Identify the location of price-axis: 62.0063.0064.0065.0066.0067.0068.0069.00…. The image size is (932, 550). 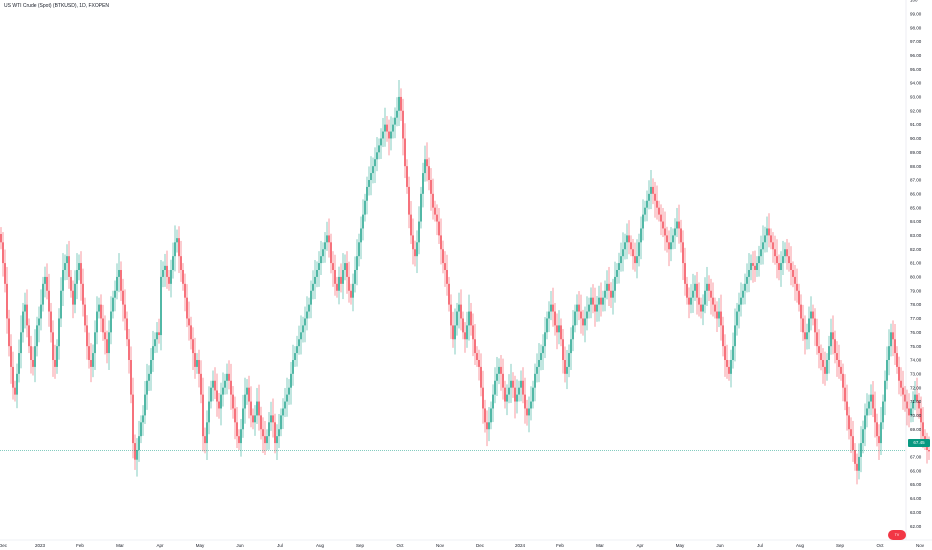
(913, 270).